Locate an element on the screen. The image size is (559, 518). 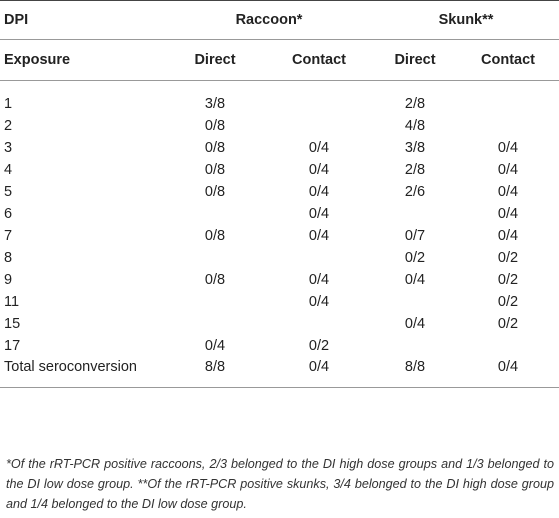
skunk-direct-cell: 0/7 is located at coordinates (415, 236).